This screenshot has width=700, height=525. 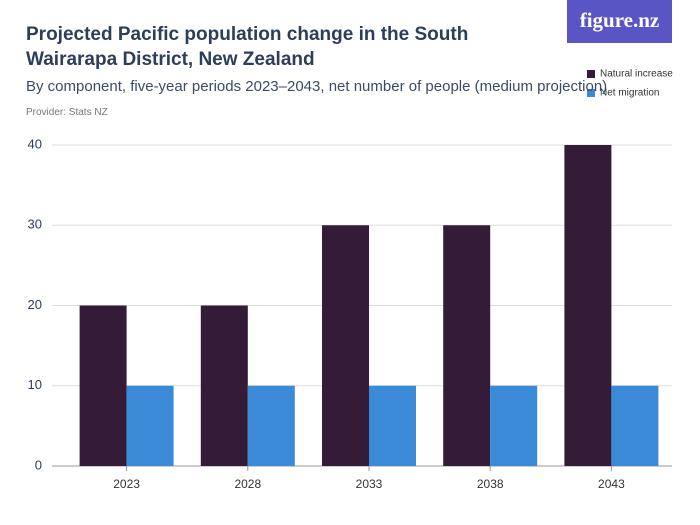 What do you see at coordinates (67, 112) in the screenshot?
I see `provider: Provider: Stats NZ` at bounding box center [67, 112].